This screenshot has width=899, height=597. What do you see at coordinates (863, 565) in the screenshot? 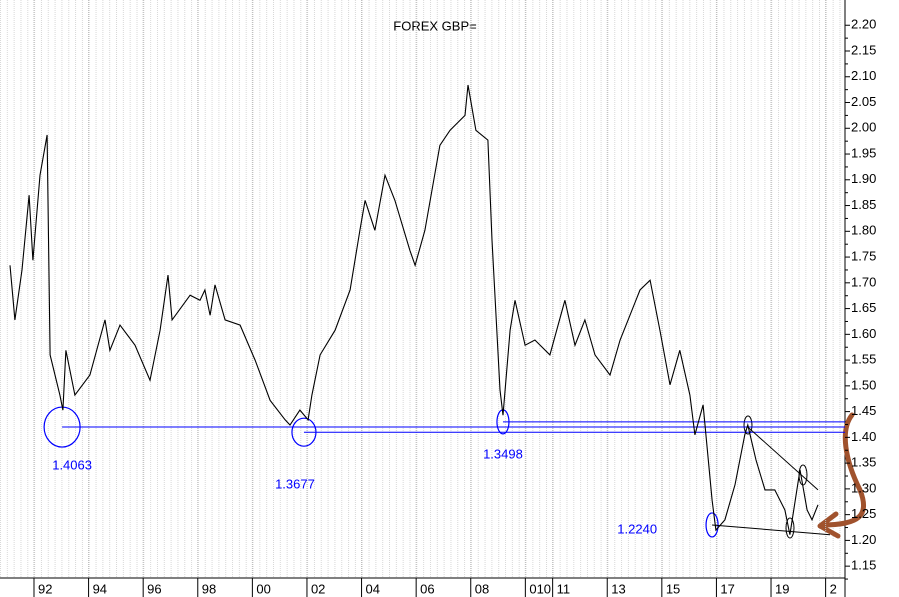
I see `y-tick-label: 1.15` at bounding box center [863, 565].